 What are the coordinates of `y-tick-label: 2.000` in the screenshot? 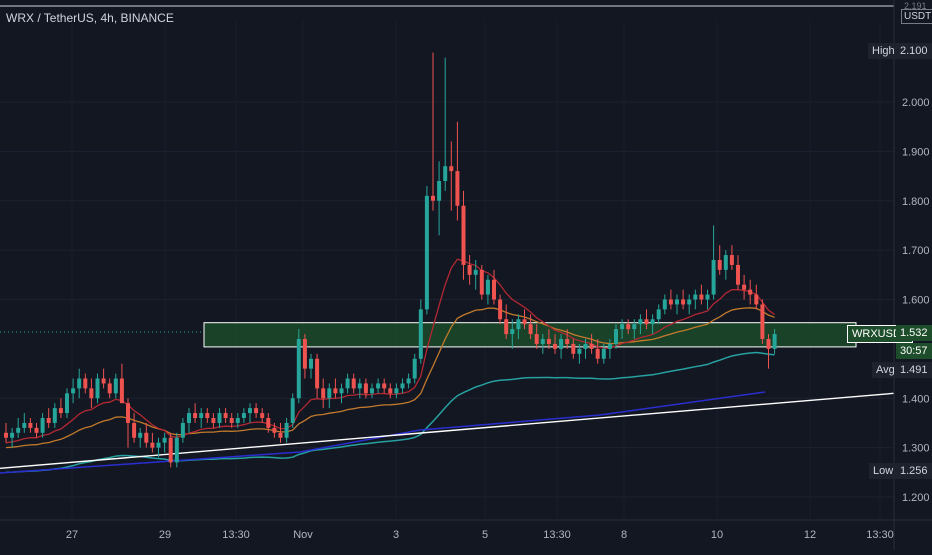 It's located at (916, 103).